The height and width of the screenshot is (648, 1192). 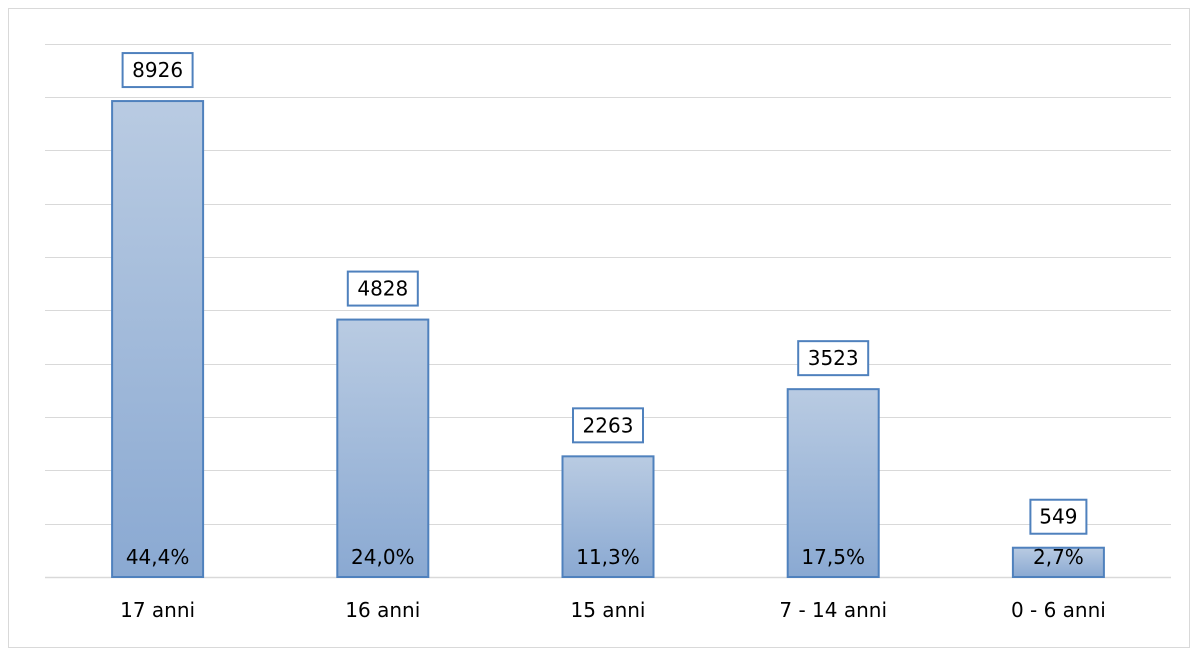 What do you see at coordinates (608, 610) in the screenshot?
I see `category-label: 15 anni` at bounding box center [608, 610].